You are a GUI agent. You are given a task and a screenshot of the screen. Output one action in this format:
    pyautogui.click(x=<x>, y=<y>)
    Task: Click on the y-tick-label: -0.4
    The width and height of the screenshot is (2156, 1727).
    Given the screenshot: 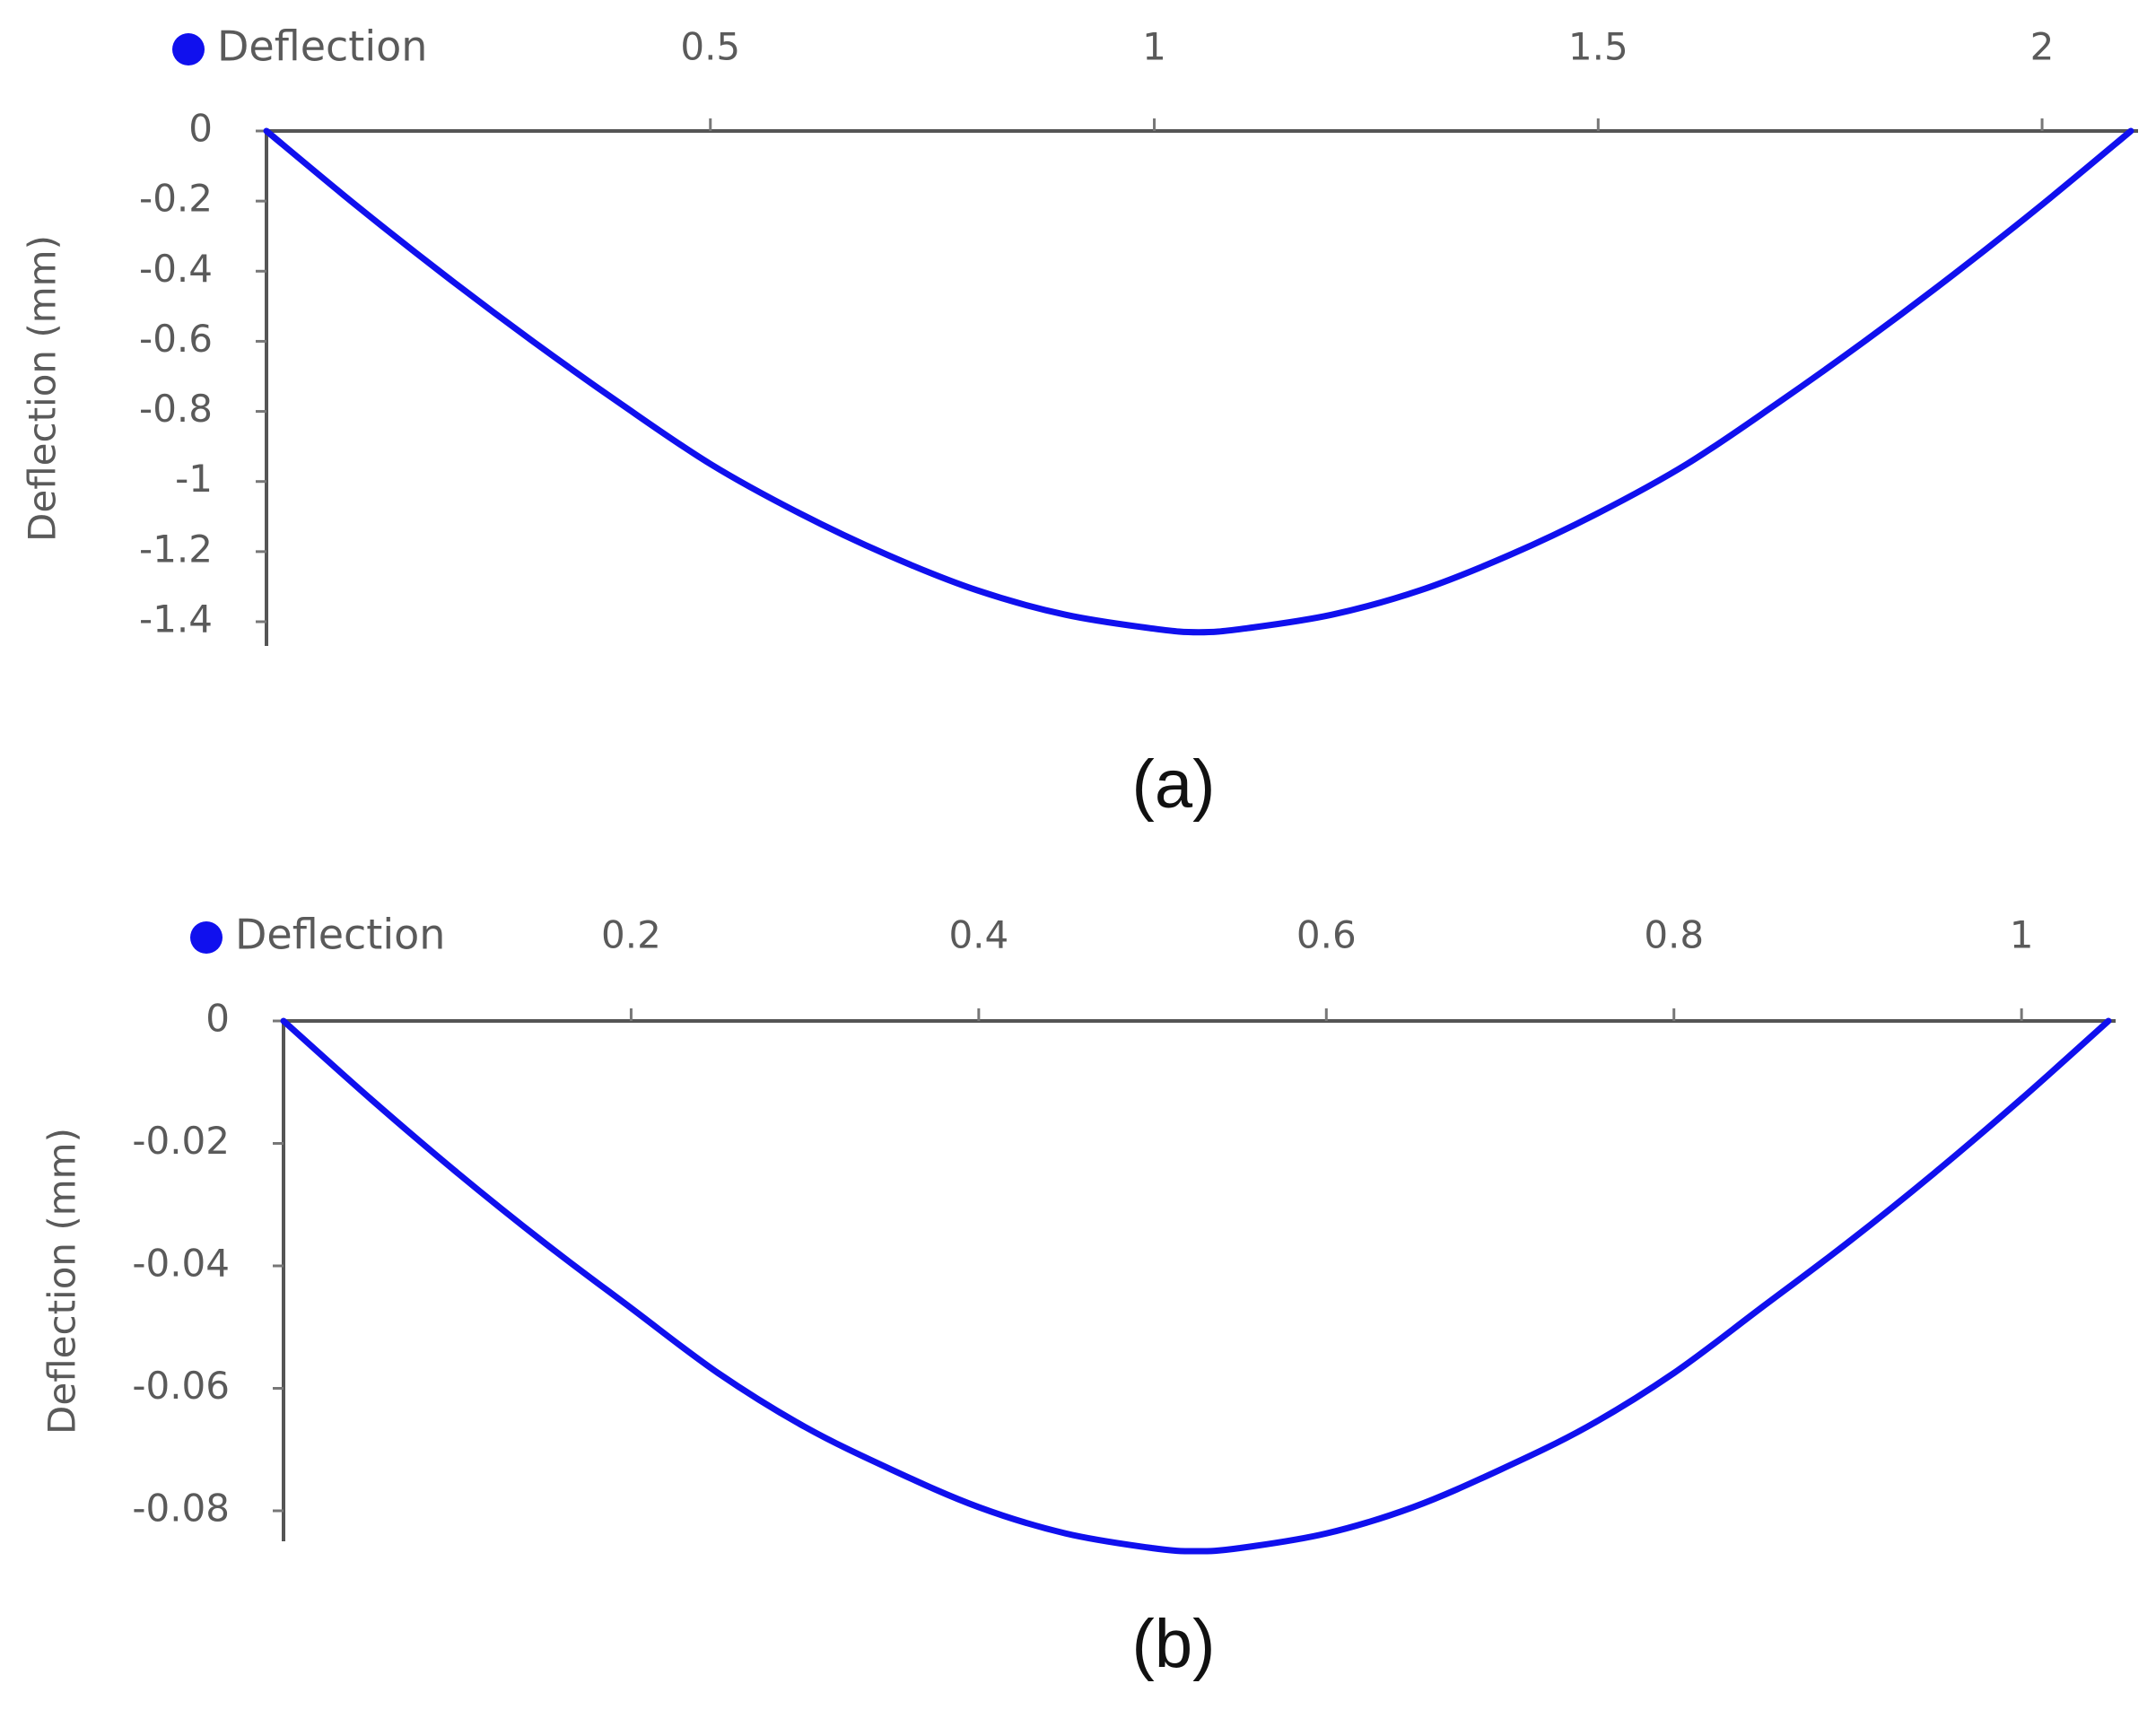 What is the action you would take?
    pyautogui.click(x=176, y=269)
    